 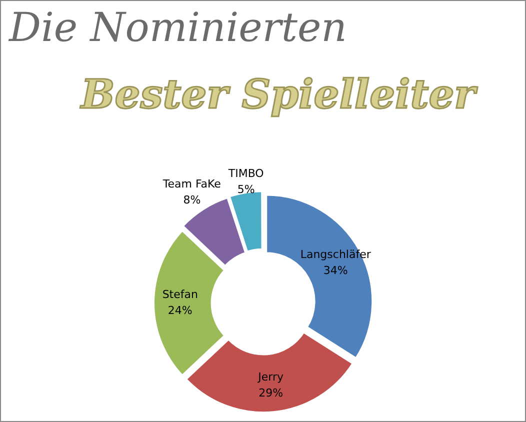 What do you see at coordinates (335, 270) in the screenshot?
I see `data-label: 34%` at bounding box center [335, 270].